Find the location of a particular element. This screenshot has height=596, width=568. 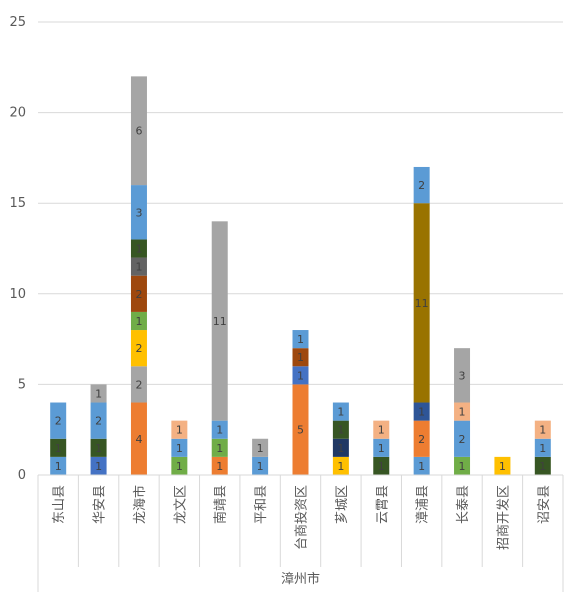

y-tick-label: 0 is located at coordinates (22, 475).